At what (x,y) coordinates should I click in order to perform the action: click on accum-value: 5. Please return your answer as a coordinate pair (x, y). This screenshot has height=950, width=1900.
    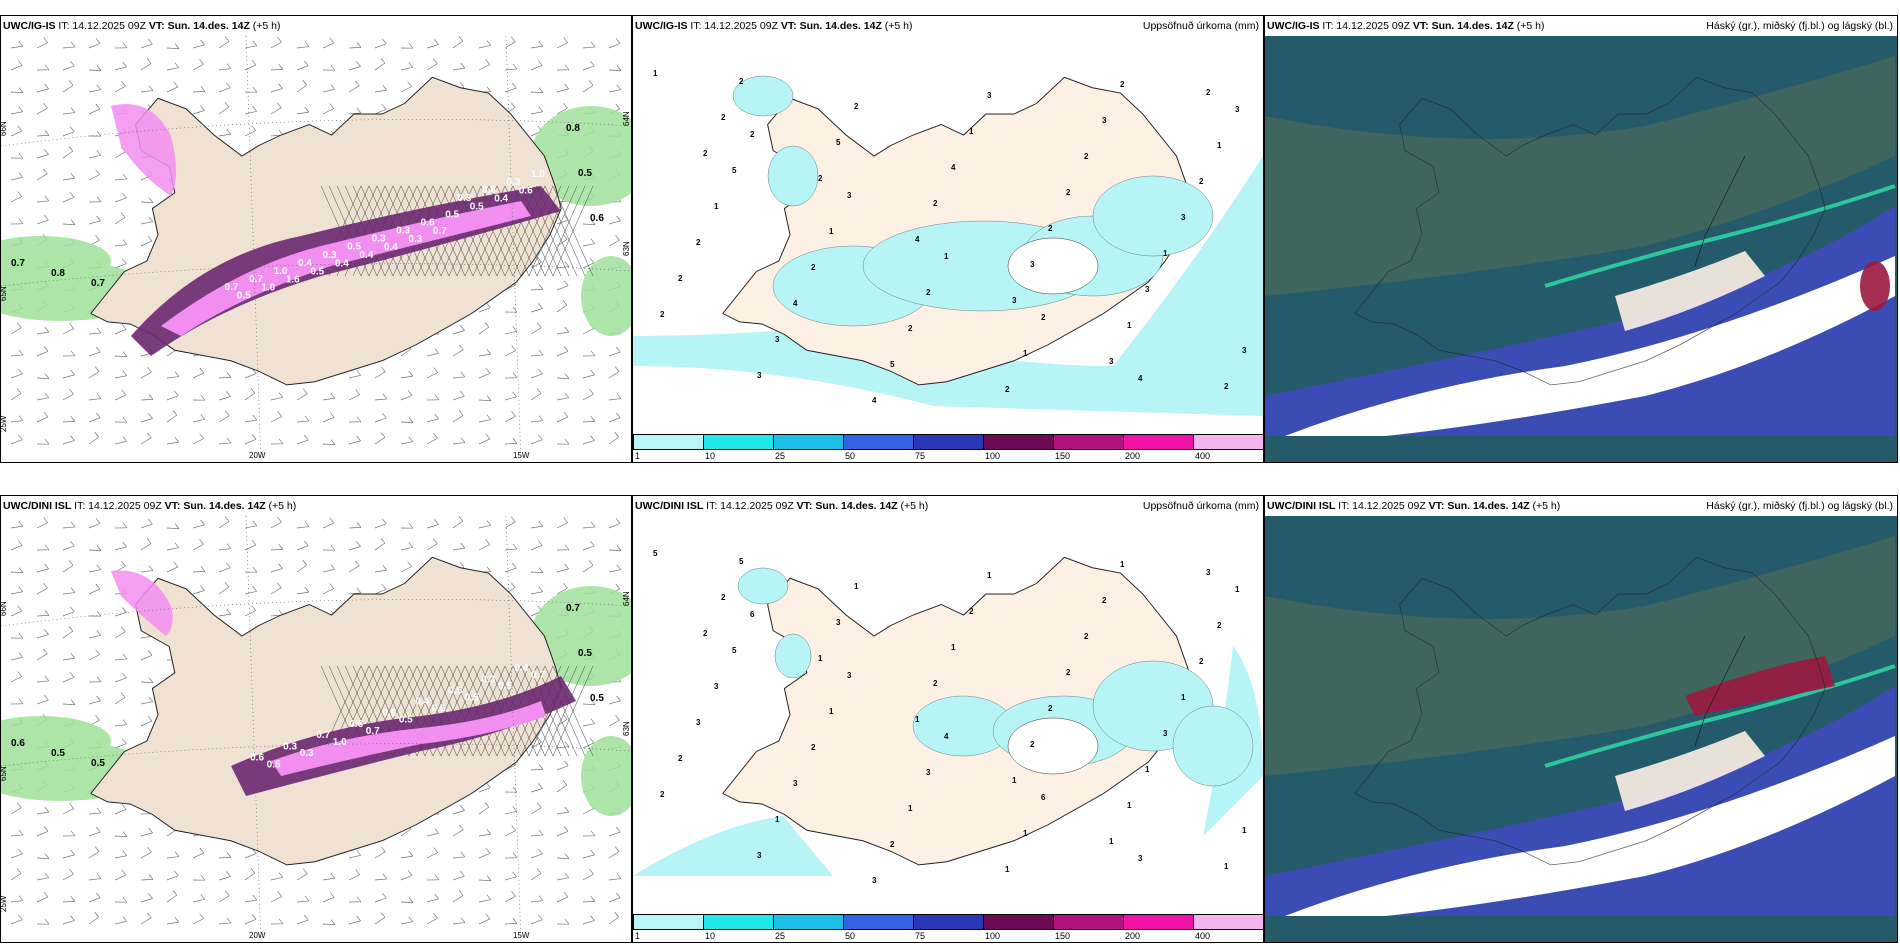
    Looking at the image, I should click on (734, 650).